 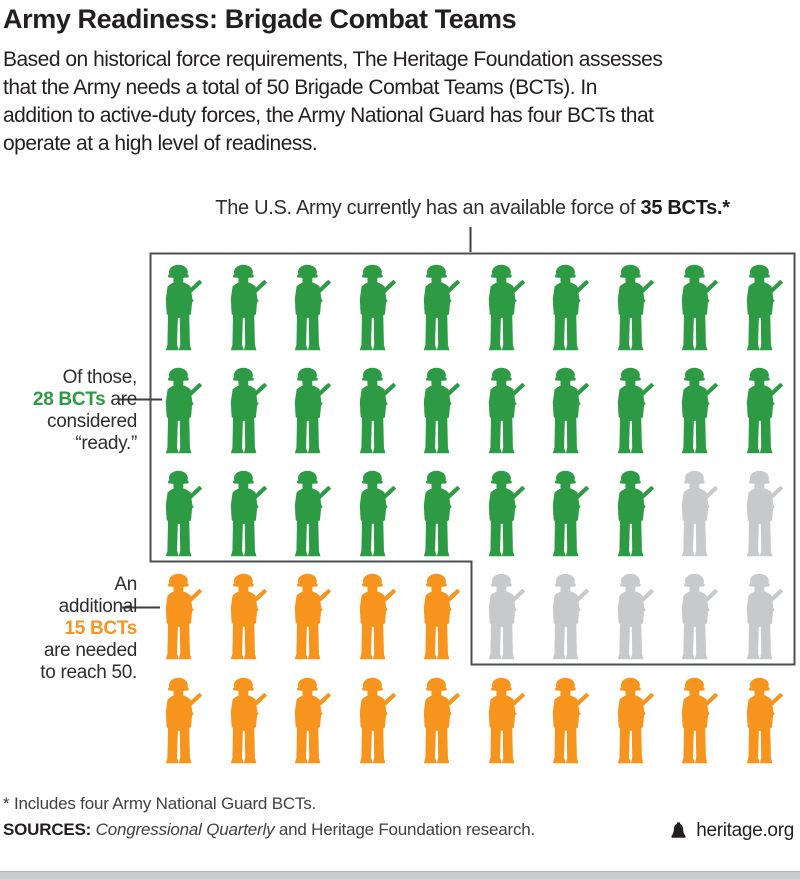 What do you see at coordinates (685, 208) in the screenshot?
I see `annotation-bold-value: 35 BCTs.*` at bounding box center [685, 208].